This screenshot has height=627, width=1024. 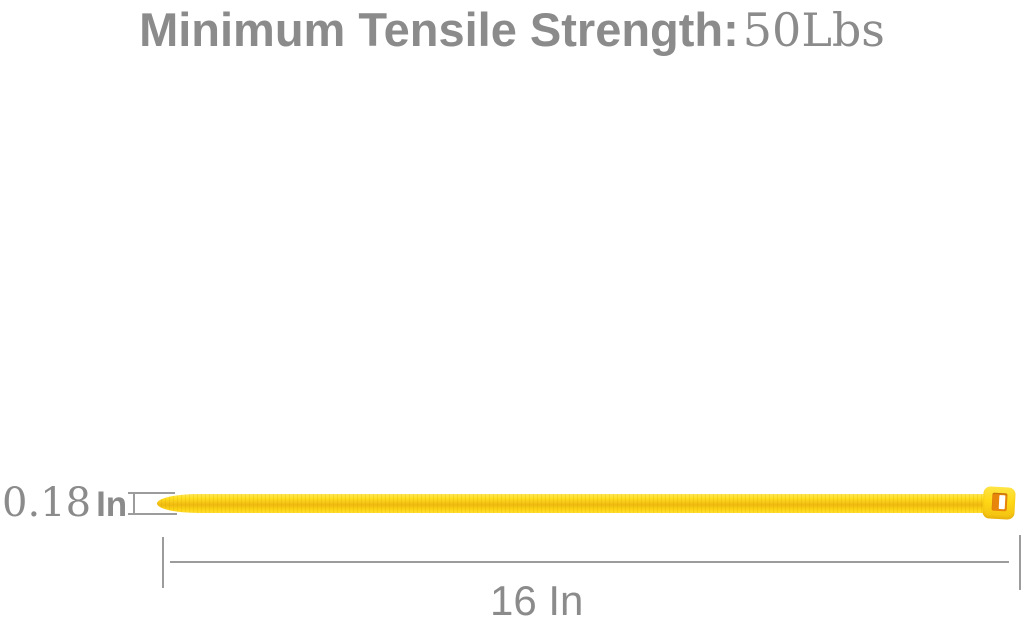 What do you see at coordinates (1020, 562) in the screenshot?
I see `length-dimension-right-tick` at bounding box center [1020, 562].